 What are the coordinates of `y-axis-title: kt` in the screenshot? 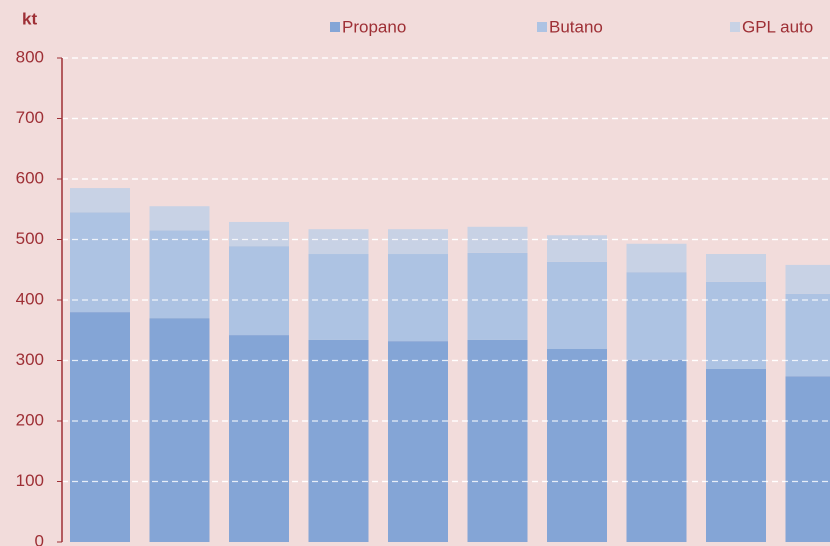 It's located at (29, 18).